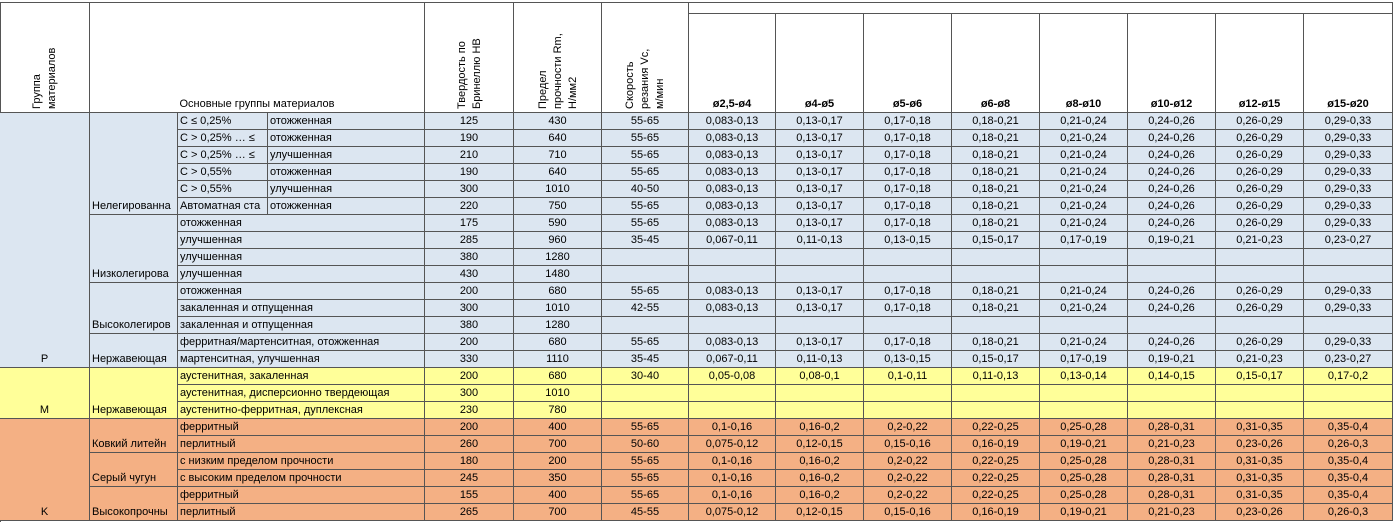 Image resolution: width=1395 pixels, height=522 pixels. Describe the element at coordinates (301, 495) in the screenshot. I see `condition: ферритный` at that location.